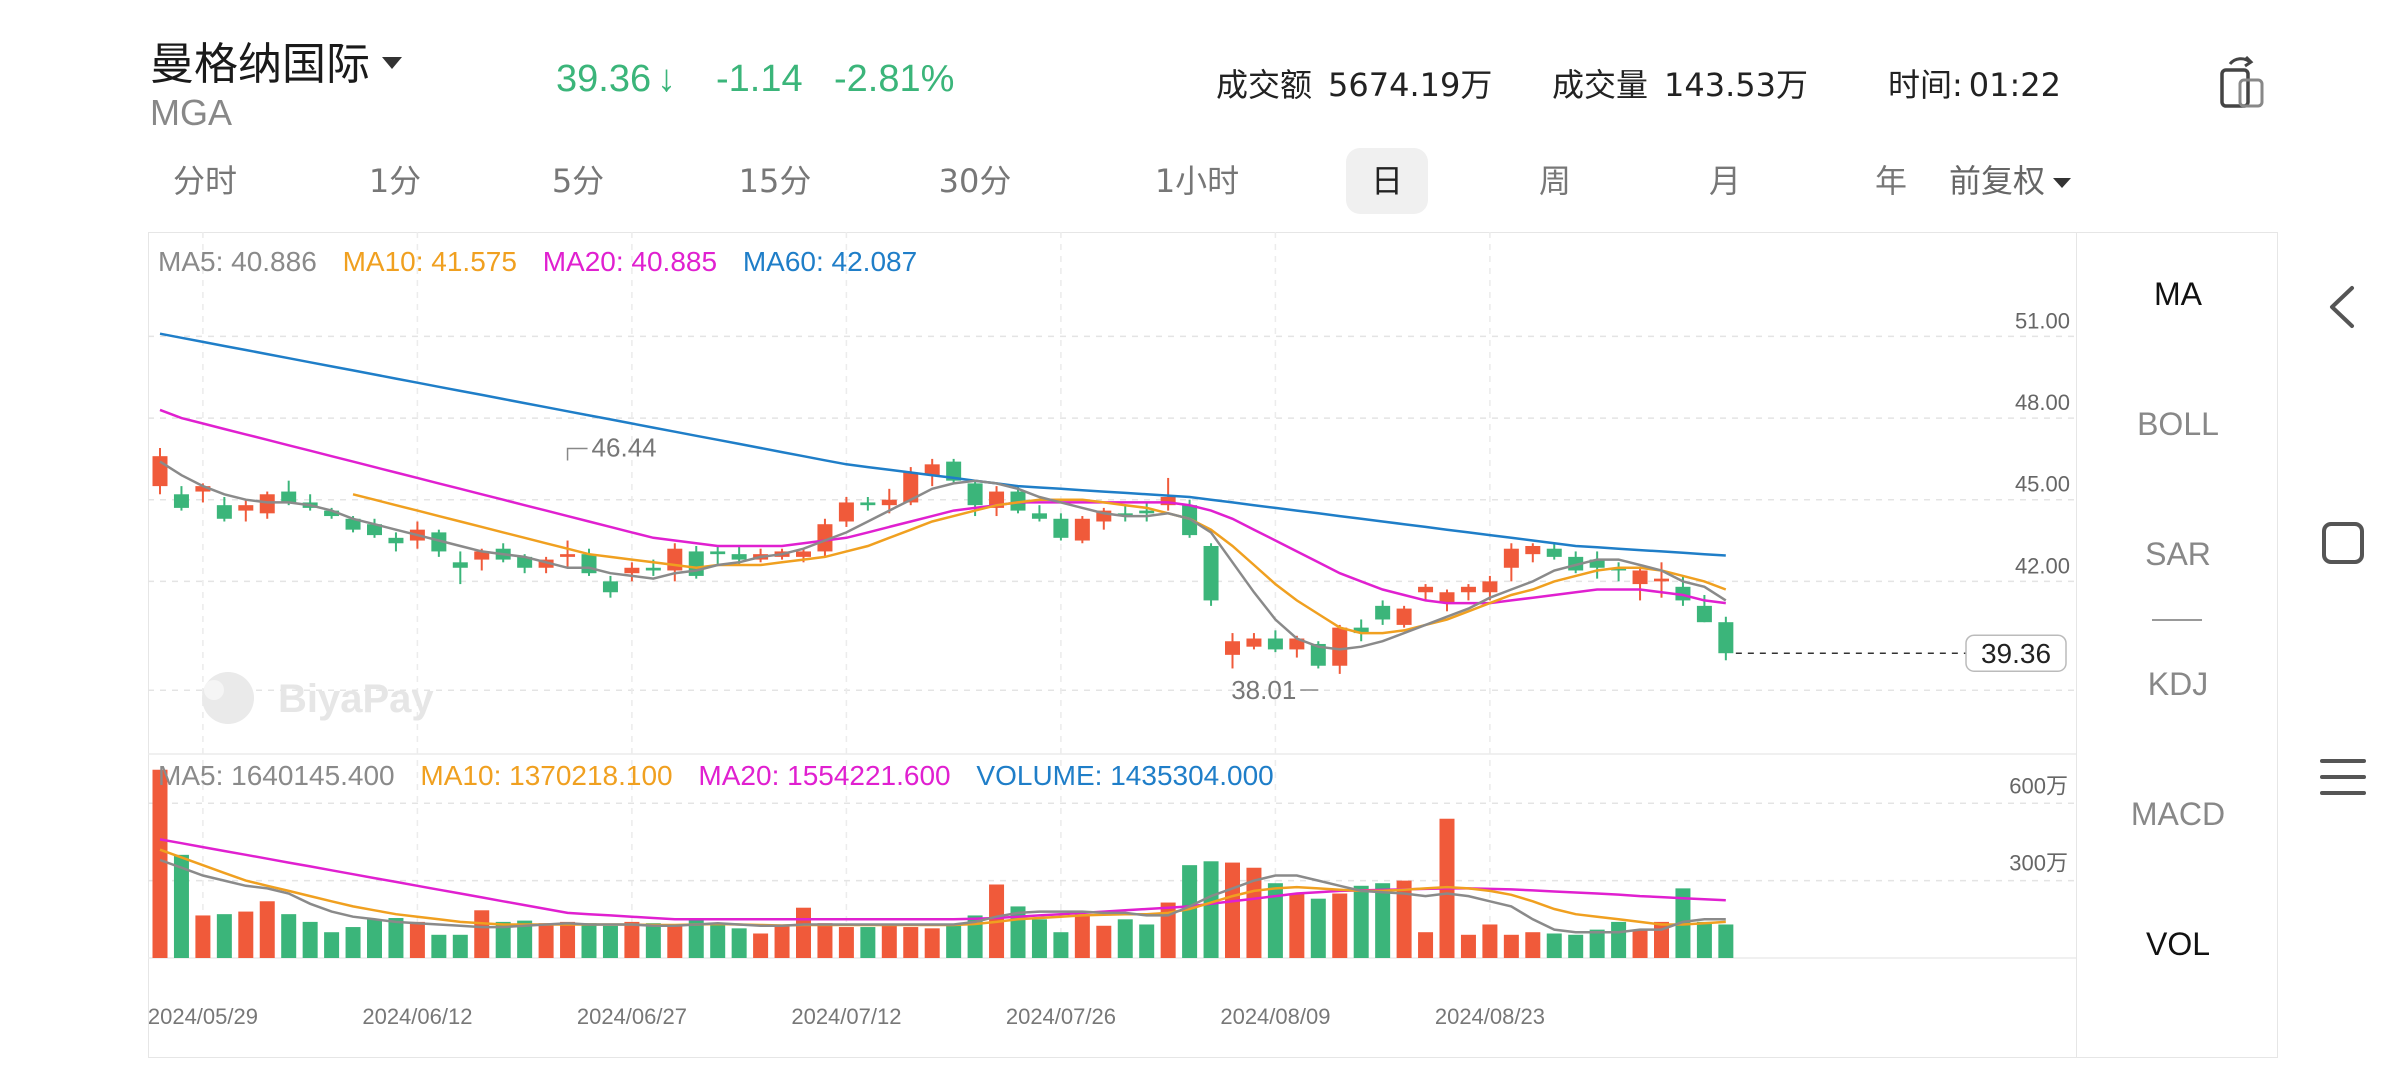 The width and height of the screenshot is (2400, 1080). I want to click on price-tick-label: 42.00, so click(2042, 565).